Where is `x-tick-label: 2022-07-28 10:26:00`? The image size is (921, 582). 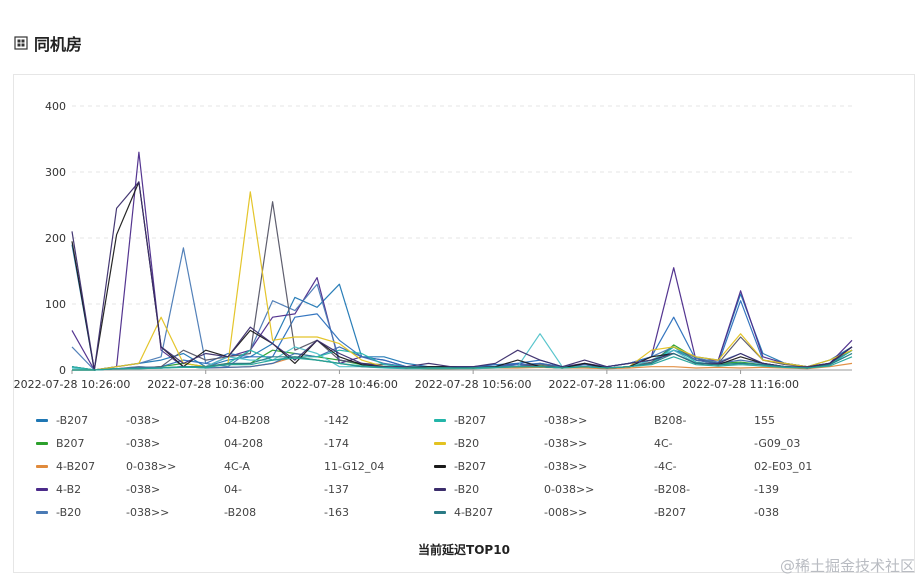 x-tick-label: 2022-07-28 10:26:00 is located at coordinates (72, 384).